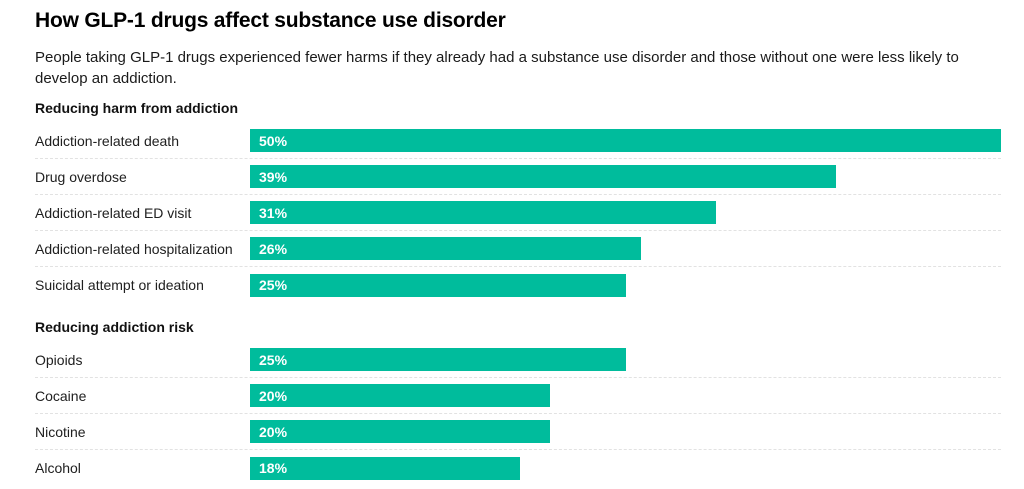  I want to click on chart-row: Nicotine 20%, so click(518, 432).